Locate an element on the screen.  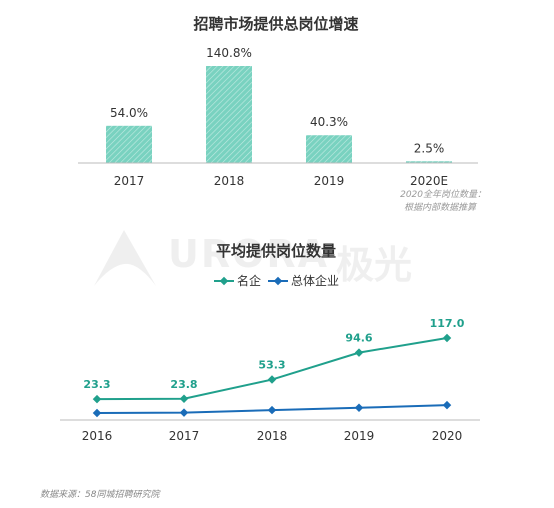
source-note: 数据来源：58同城招聘研究院 is located at coordinates (100, 495).